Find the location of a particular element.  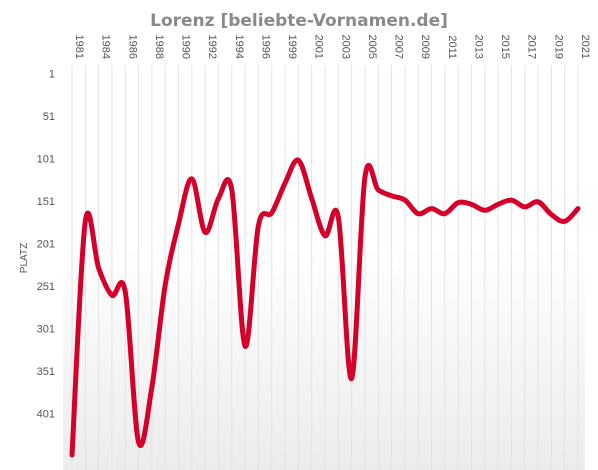

x-tick-label: 2015 is located at coordinates (505, 47).